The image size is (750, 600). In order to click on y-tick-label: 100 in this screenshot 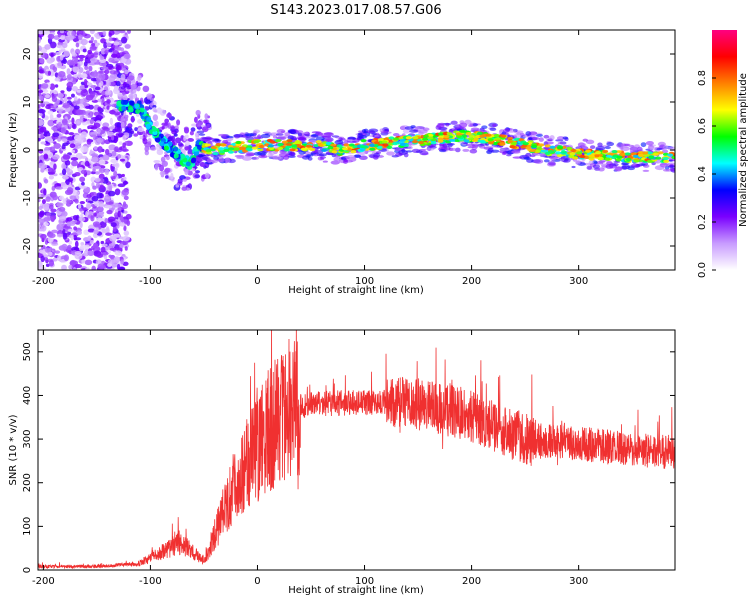, I will do `click(27, 526)`.